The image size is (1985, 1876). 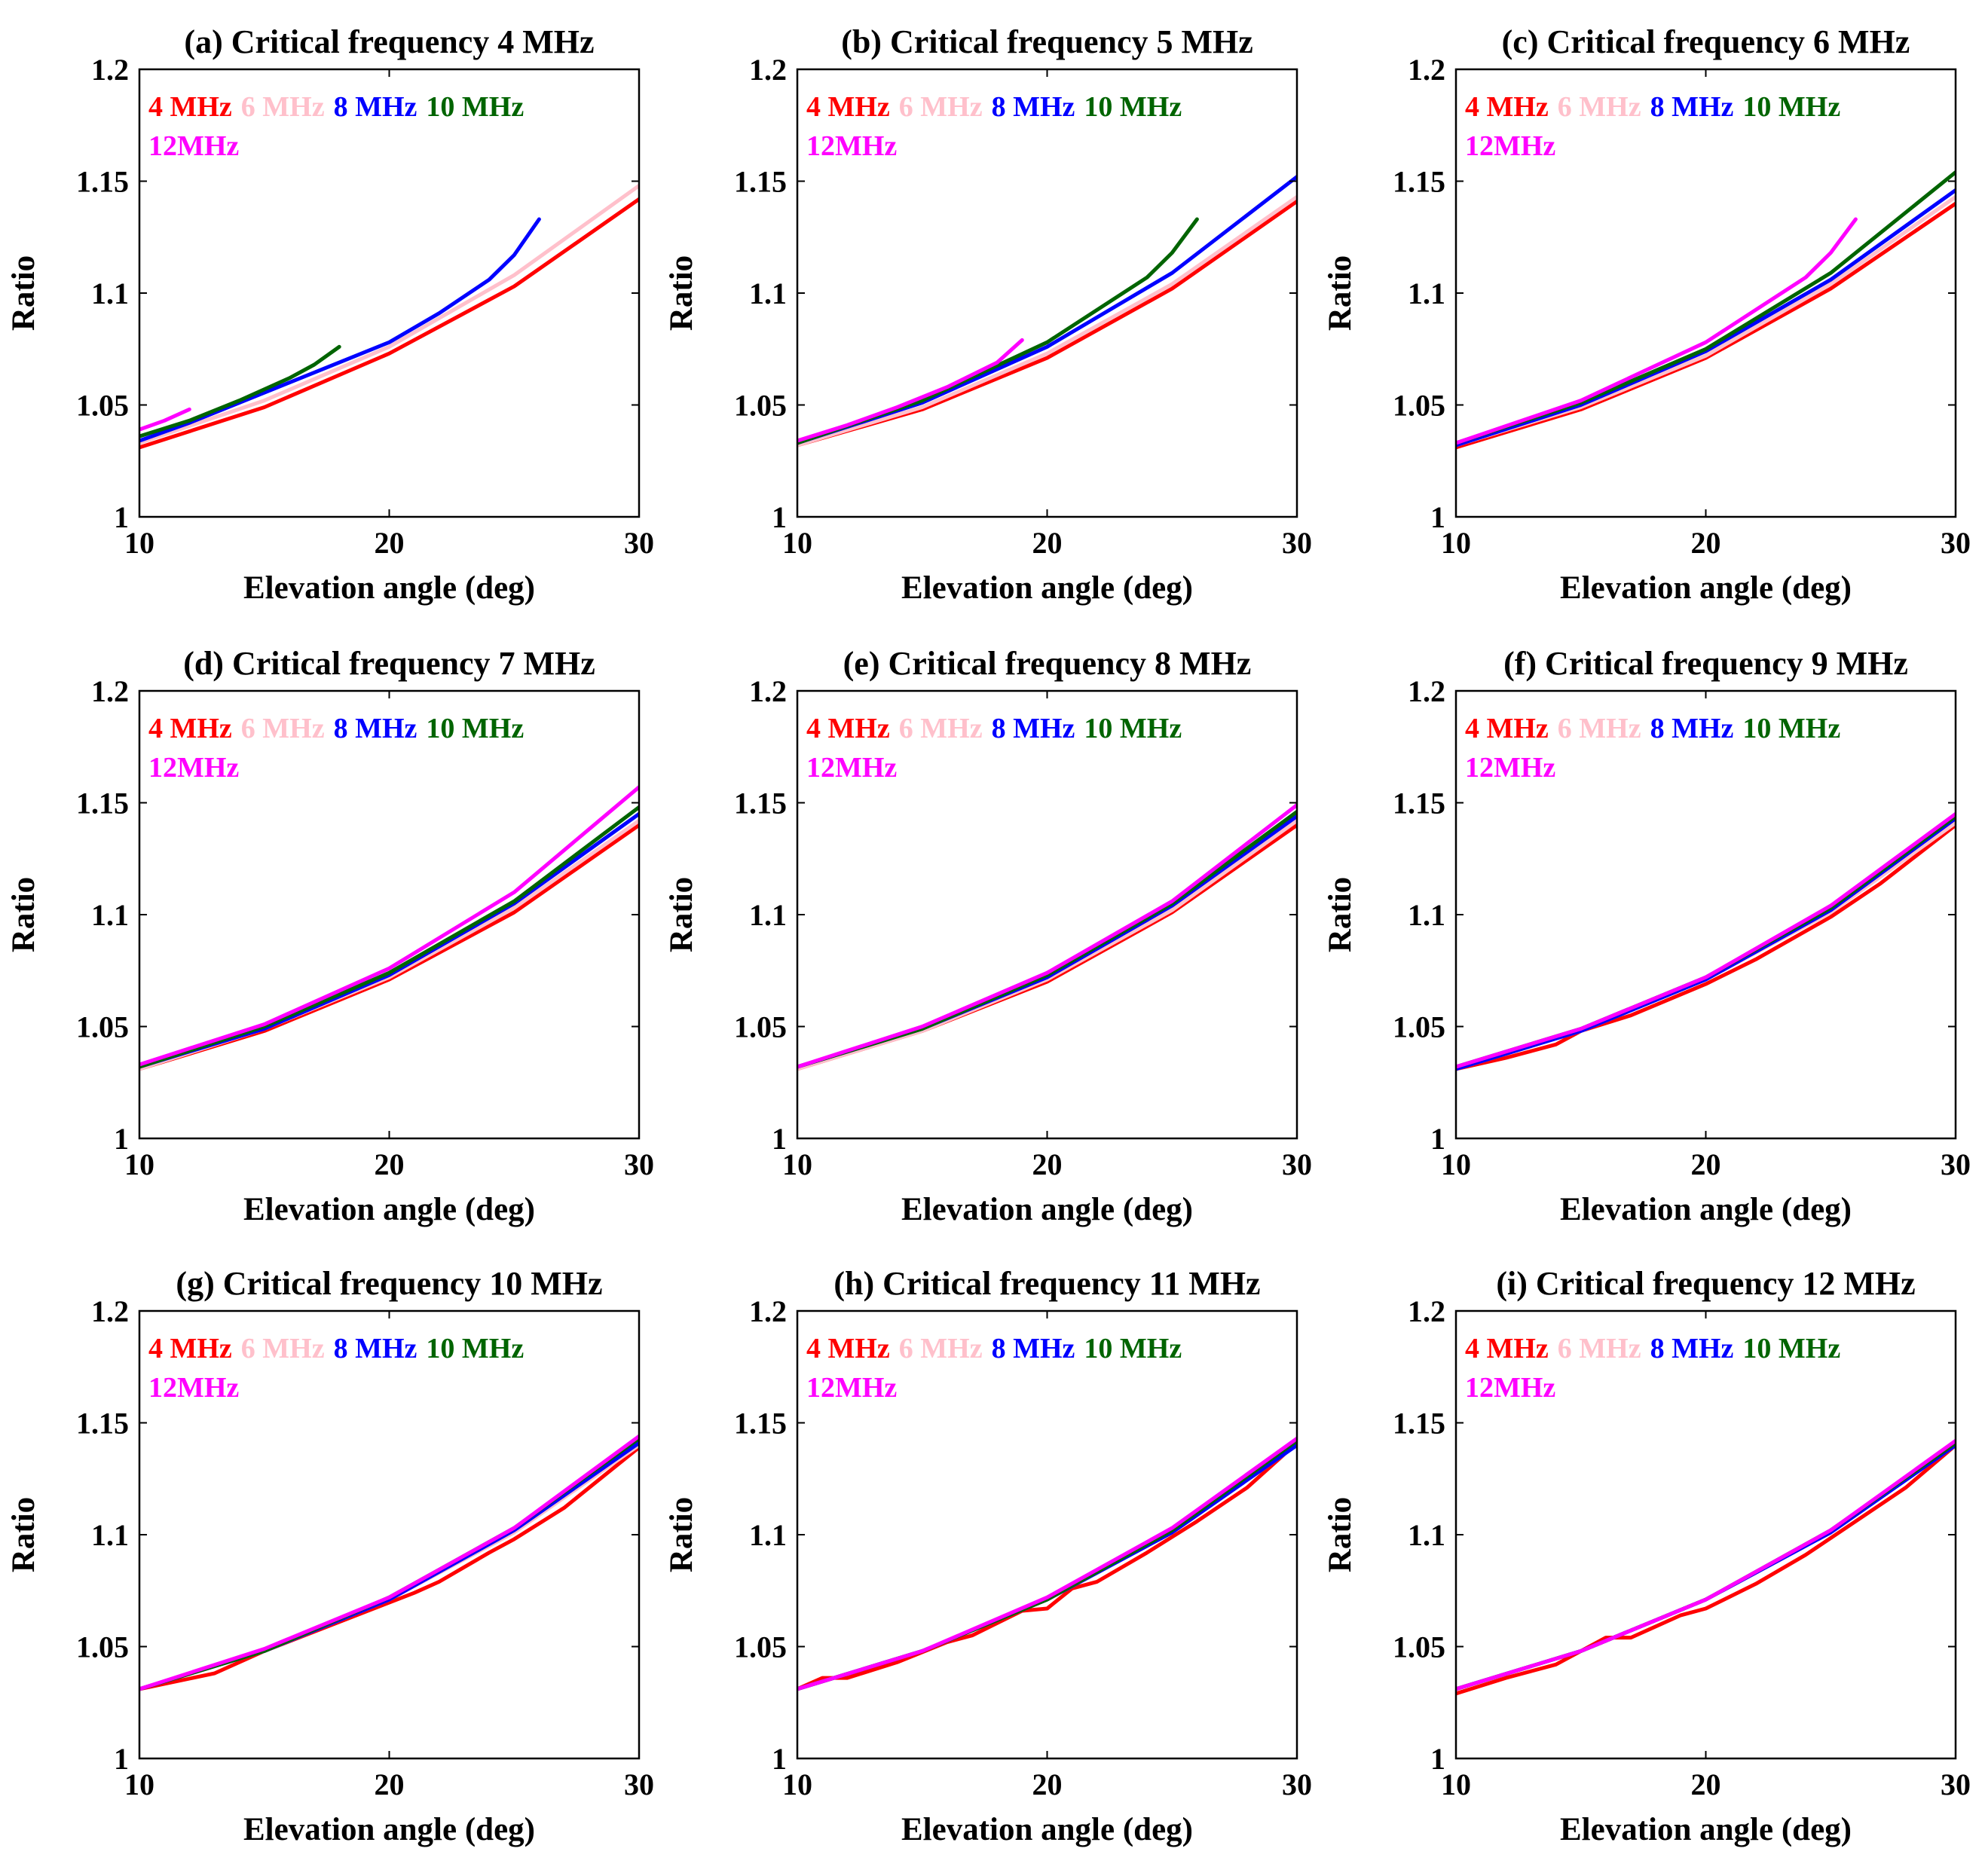 I want to click on panel-title: (h) Critical frequency 11 MHz, so click(x=1046, y=1283).